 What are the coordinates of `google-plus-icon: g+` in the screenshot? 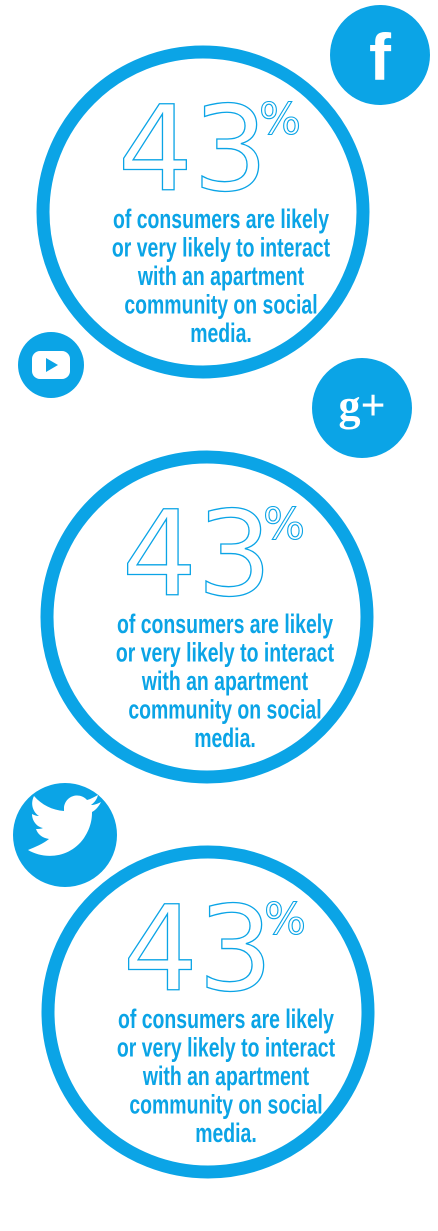 It's located at (362, 408).